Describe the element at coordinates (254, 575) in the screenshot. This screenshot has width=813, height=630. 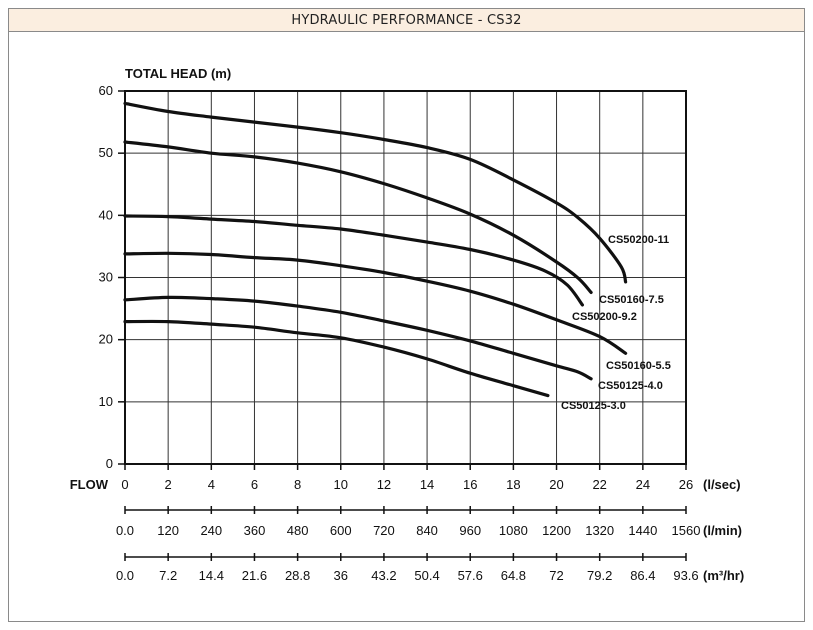
I see `x-tick-label: 21.6` at that location.